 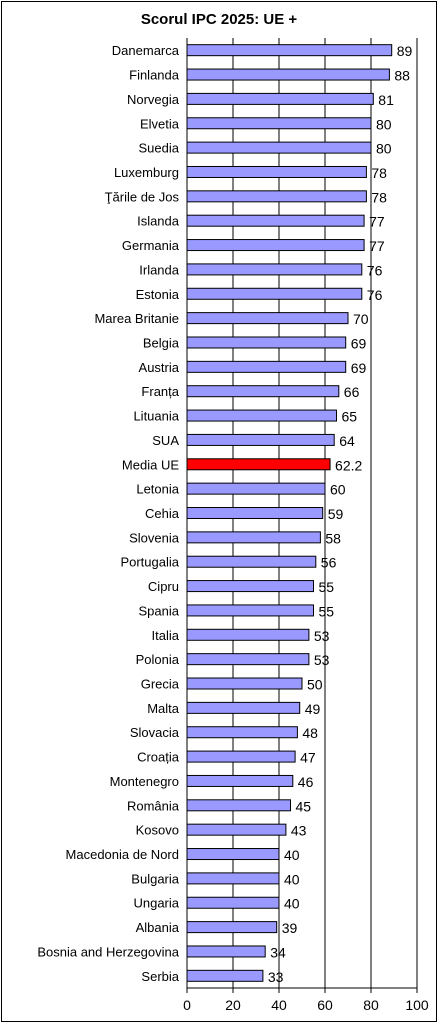 I want to click on category-label: Italia, so click(x=166, y=635).